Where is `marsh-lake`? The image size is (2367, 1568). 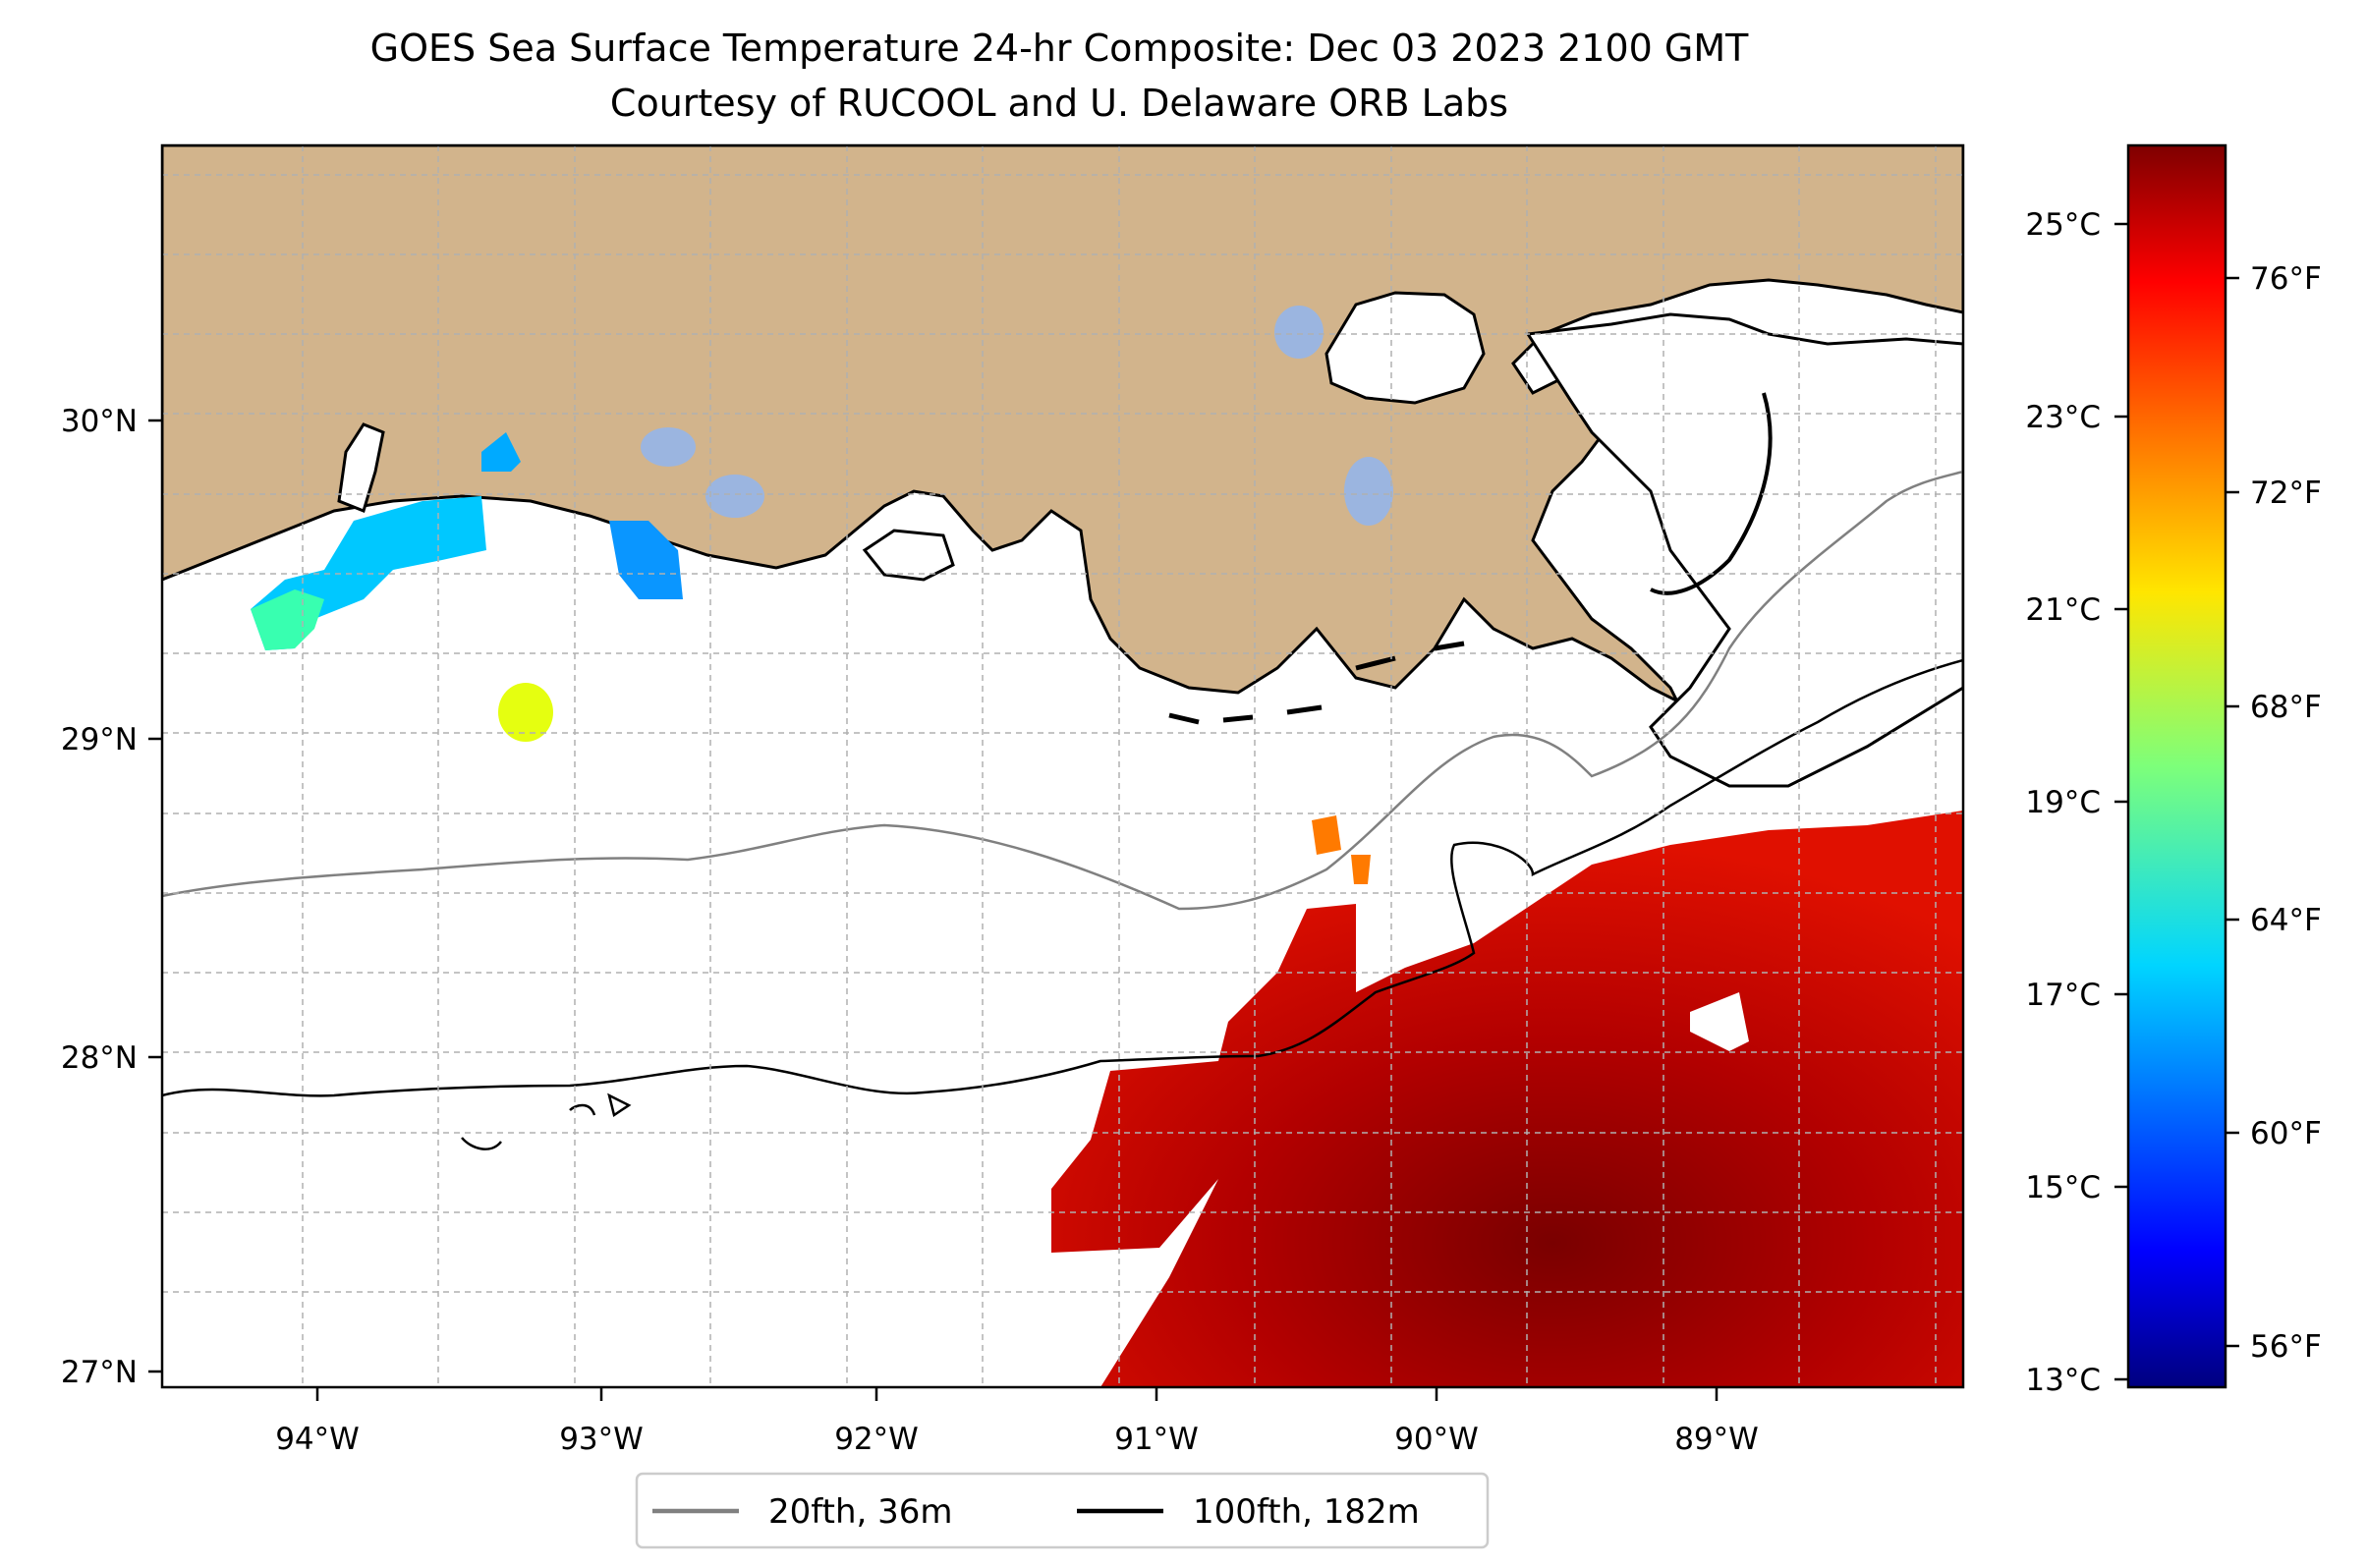 marsh-lake is located at coordinates (908, 555).